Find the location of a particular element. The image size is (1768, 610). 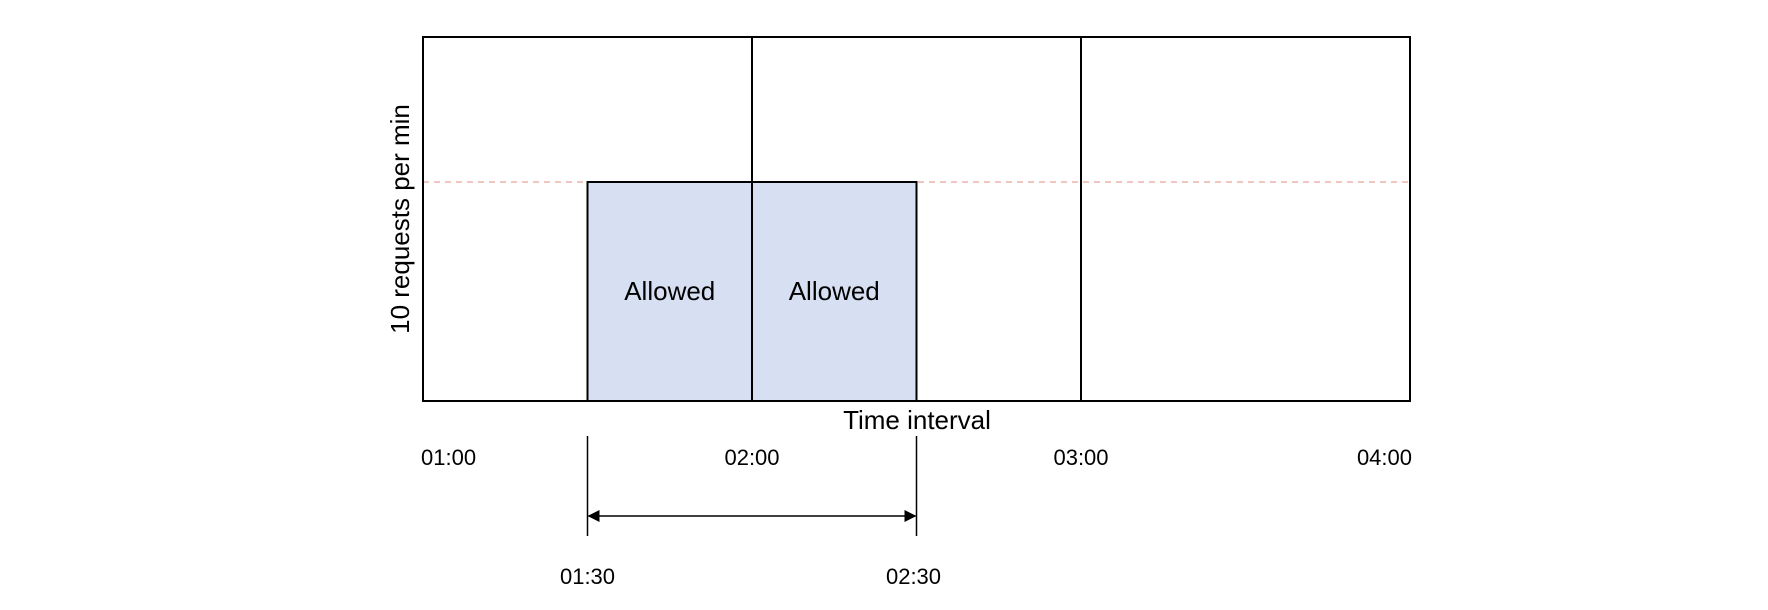

time-tick-labels: 01:00 02:00 03:00 04:00 is located at coordinates (916, 457).